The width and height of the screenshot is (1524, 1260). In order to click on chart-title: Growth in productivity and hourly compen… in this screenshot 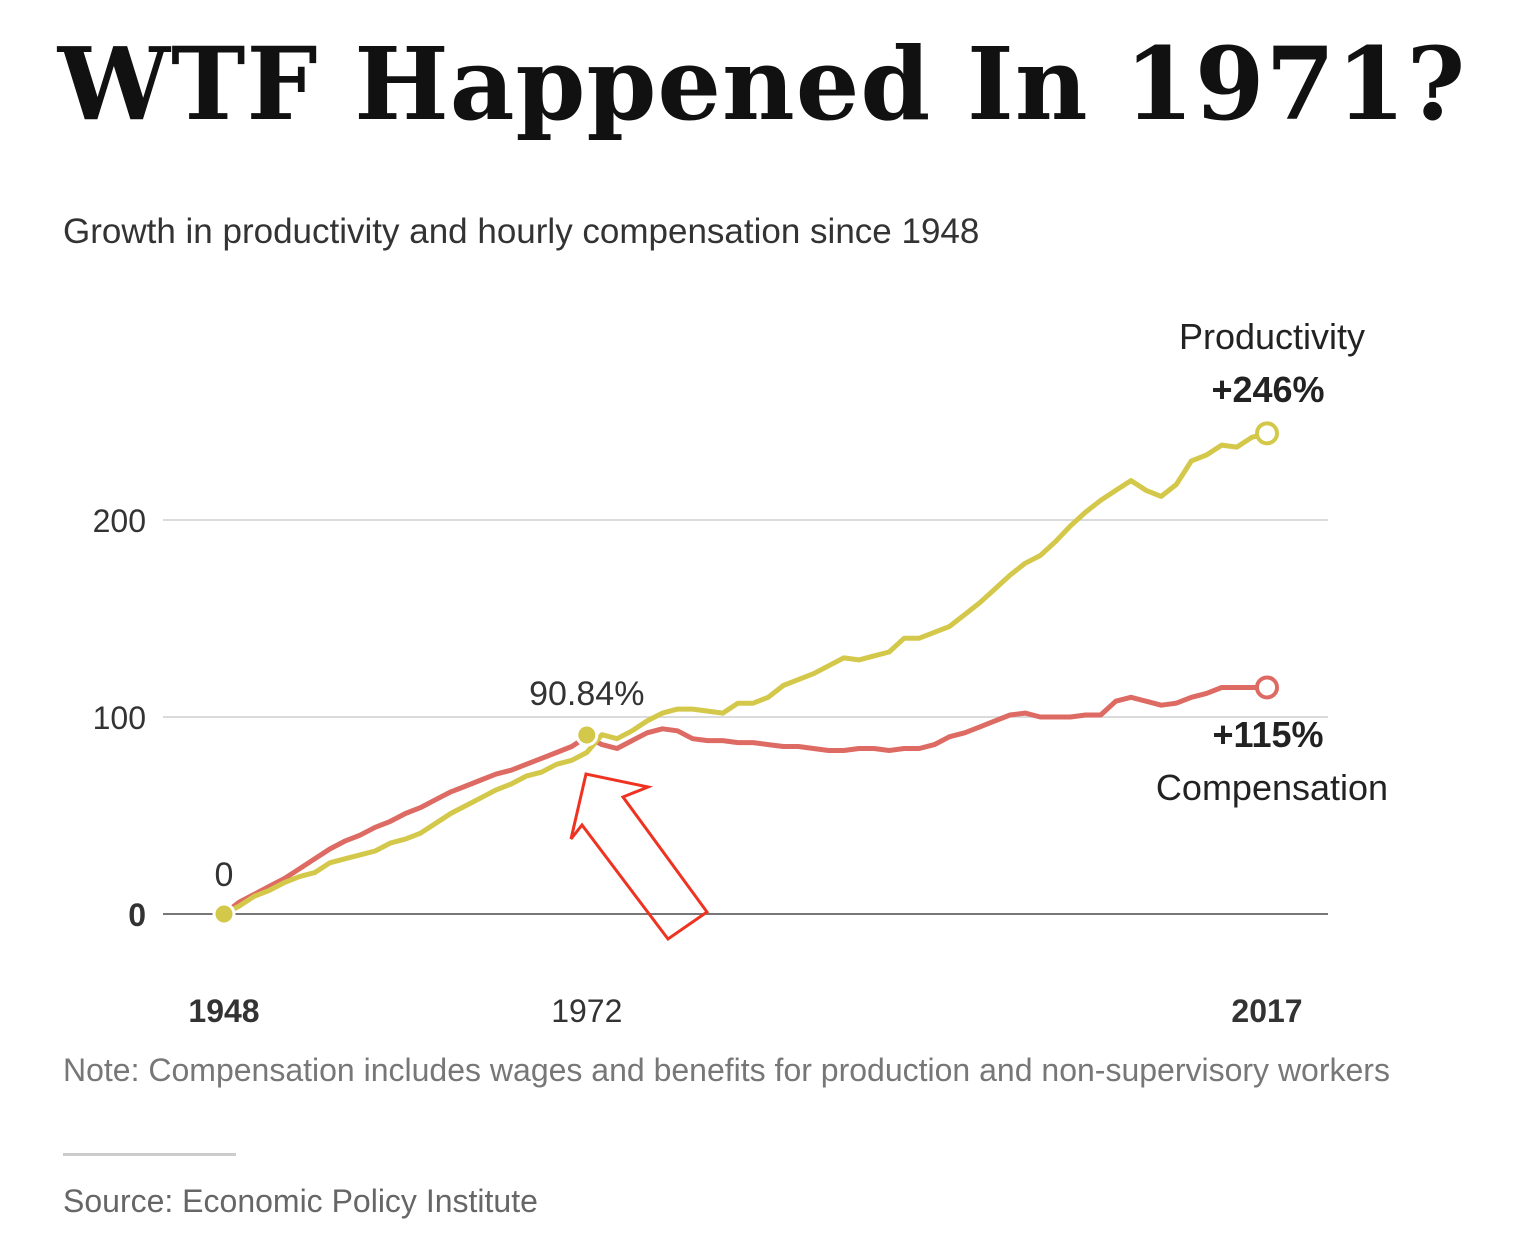, I will do `click(521, 231)`.